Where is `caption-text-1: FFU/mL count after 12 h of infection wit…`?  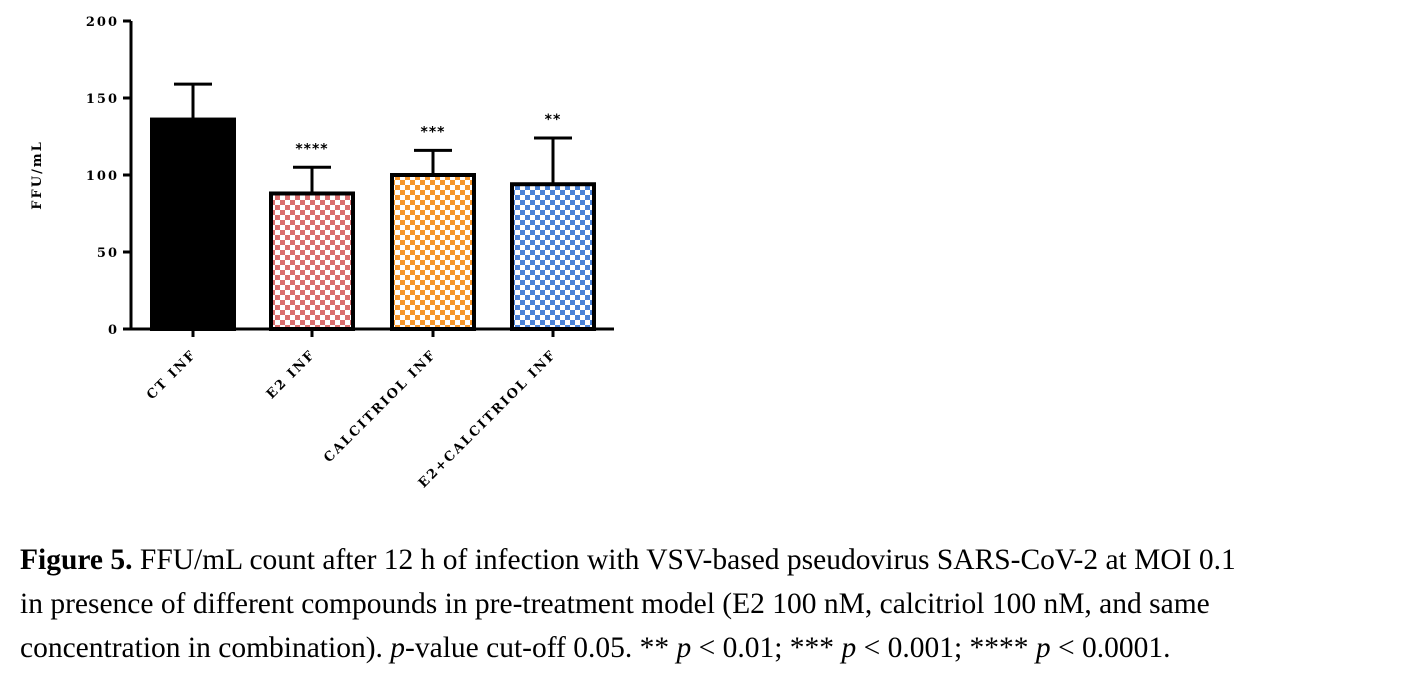
caption-text-1: FFU/mL count after 12 h of infection wit… is located at coordinates (687, 560).